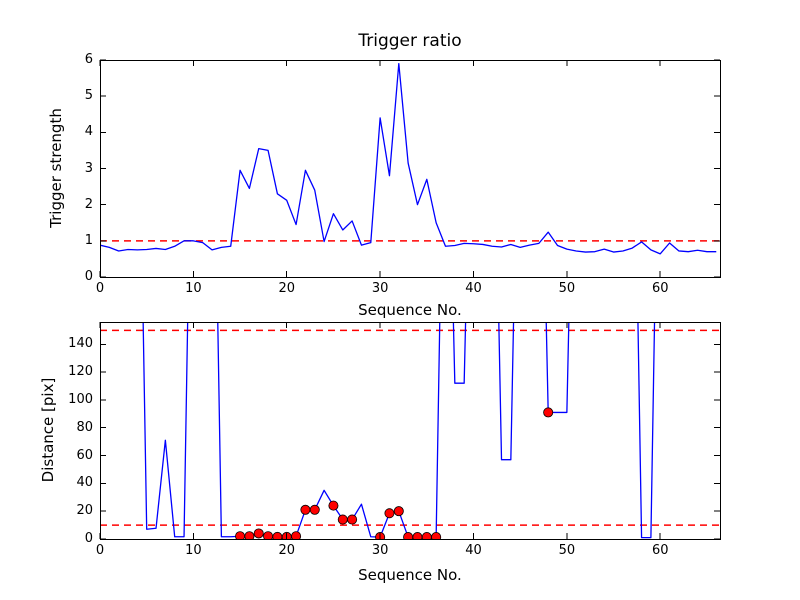  I want to click on y-tick-label: 20, so click(84, 511).